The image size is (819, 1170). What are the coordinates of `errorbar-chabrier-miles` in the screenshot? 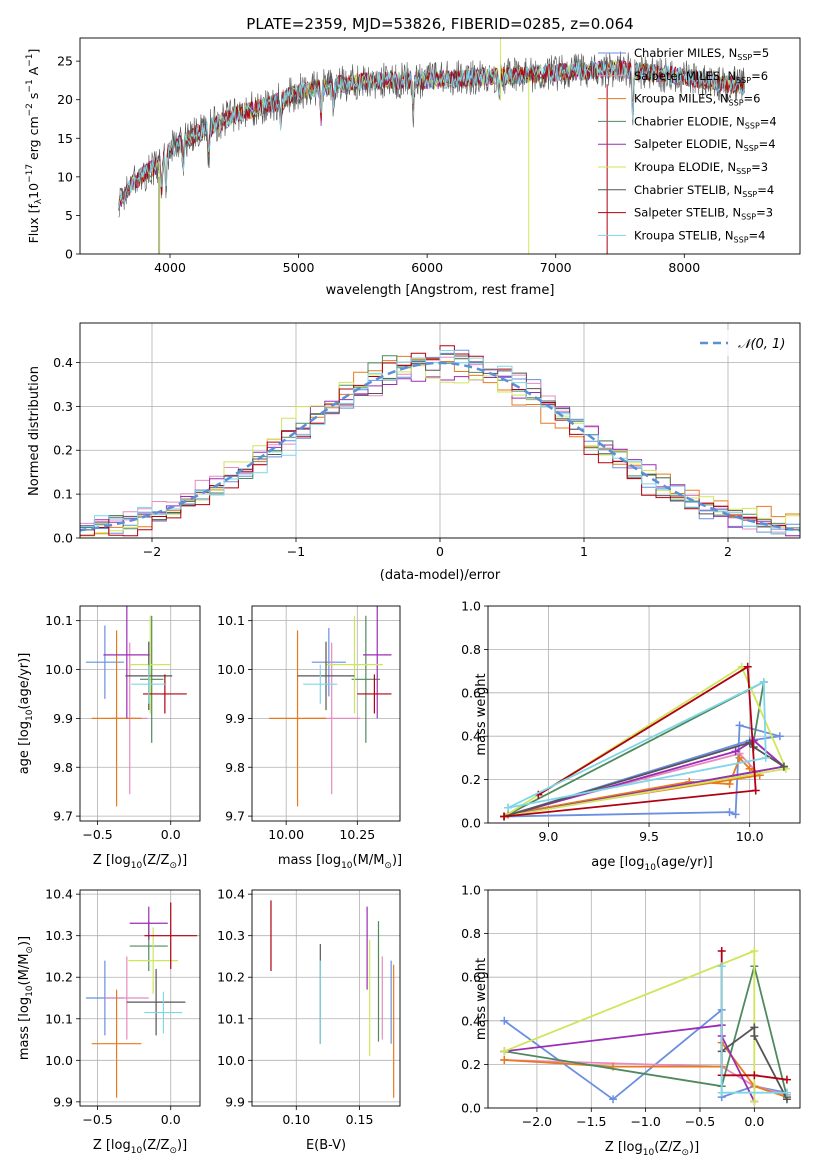 It's located at (104, 662).